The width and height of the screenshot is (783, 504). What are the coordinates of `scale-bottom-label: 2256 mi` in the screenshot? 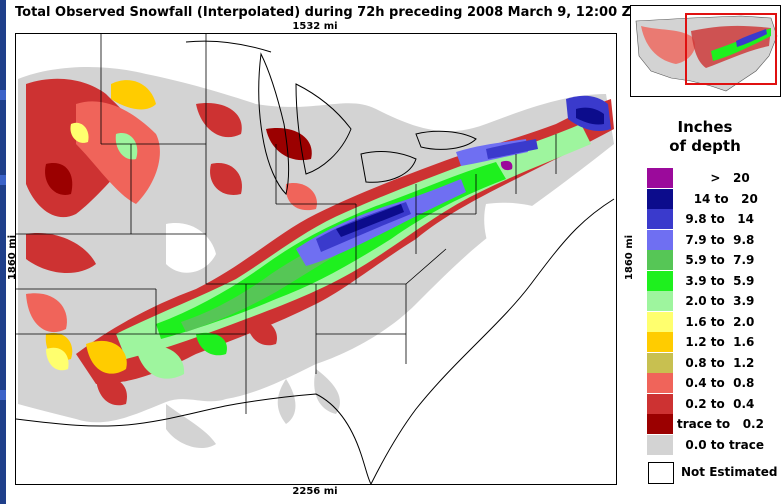 It's located at (315, 491).